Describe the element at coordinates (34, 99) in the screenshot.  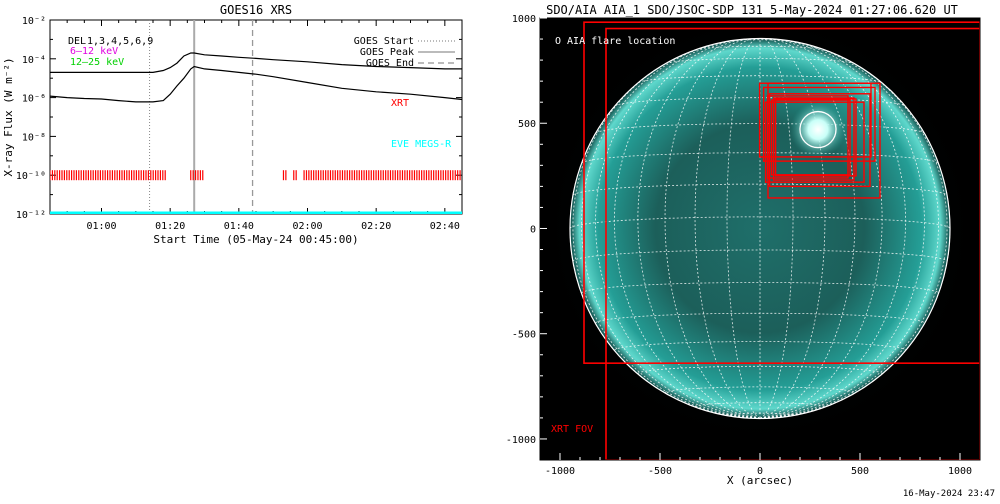
I see `y-tick-label: 10⁻⁶` at that location.